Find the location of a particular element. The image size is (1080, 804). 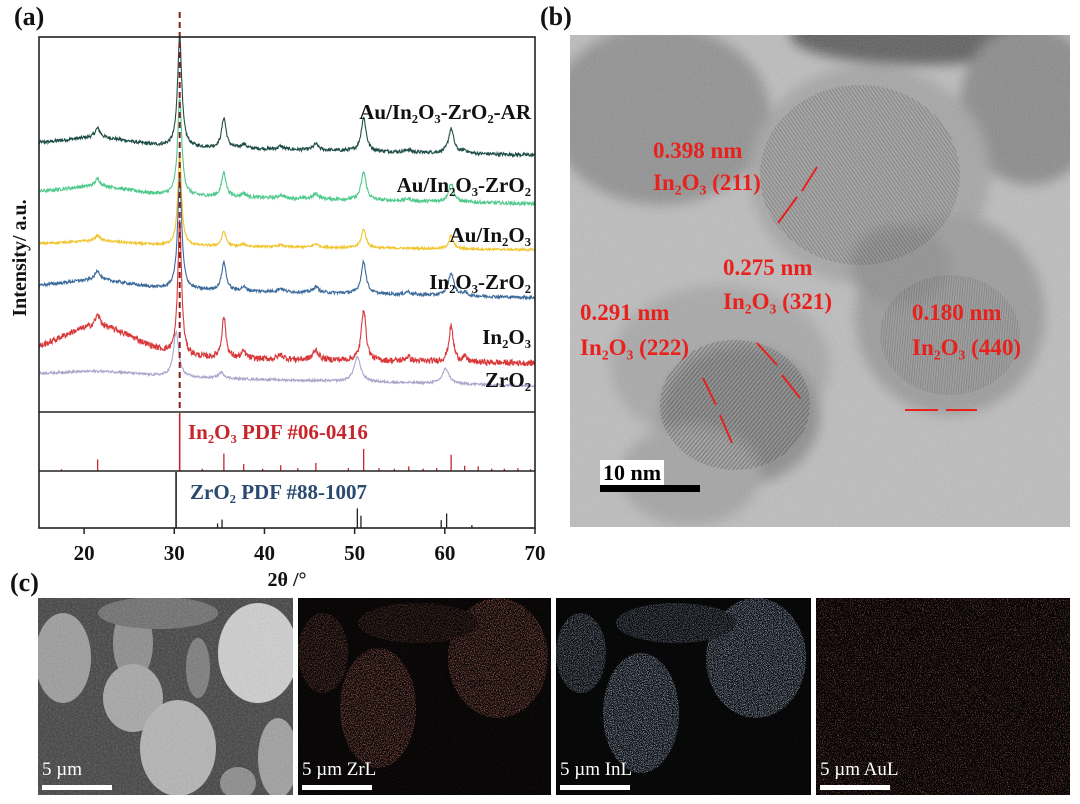

au-distribution is located at coordinates (943, 696).